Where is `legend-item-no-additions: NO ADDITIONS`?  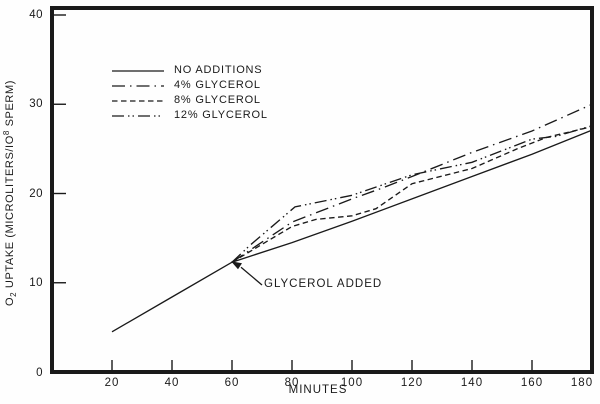 legend-item-no-additions: NO ADDITIONS is located at coordinates (190, 69).